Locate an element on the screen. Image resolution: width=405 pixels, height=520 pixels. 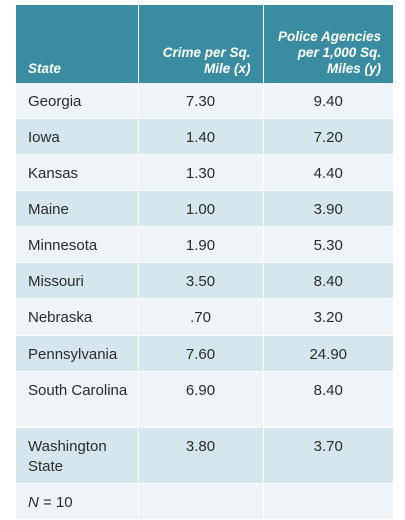
n-symbol: N is located at coordinates (33, 502).